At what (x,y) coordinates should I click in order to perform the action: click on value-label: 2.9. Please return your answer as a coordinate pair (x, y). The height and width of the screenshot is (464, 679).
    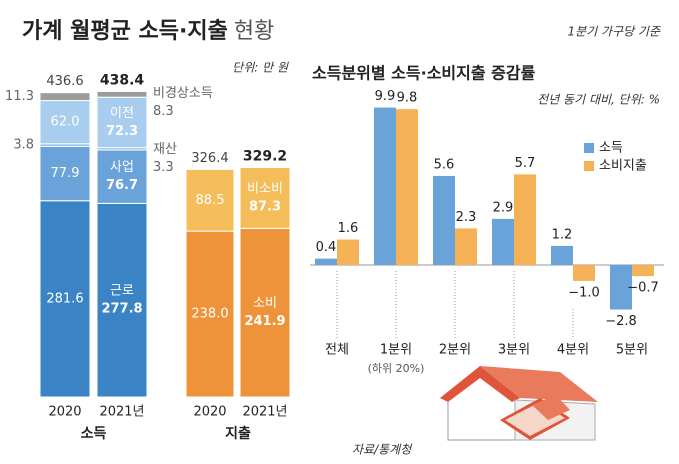
    Looking at the image, I should click on (503, 207).